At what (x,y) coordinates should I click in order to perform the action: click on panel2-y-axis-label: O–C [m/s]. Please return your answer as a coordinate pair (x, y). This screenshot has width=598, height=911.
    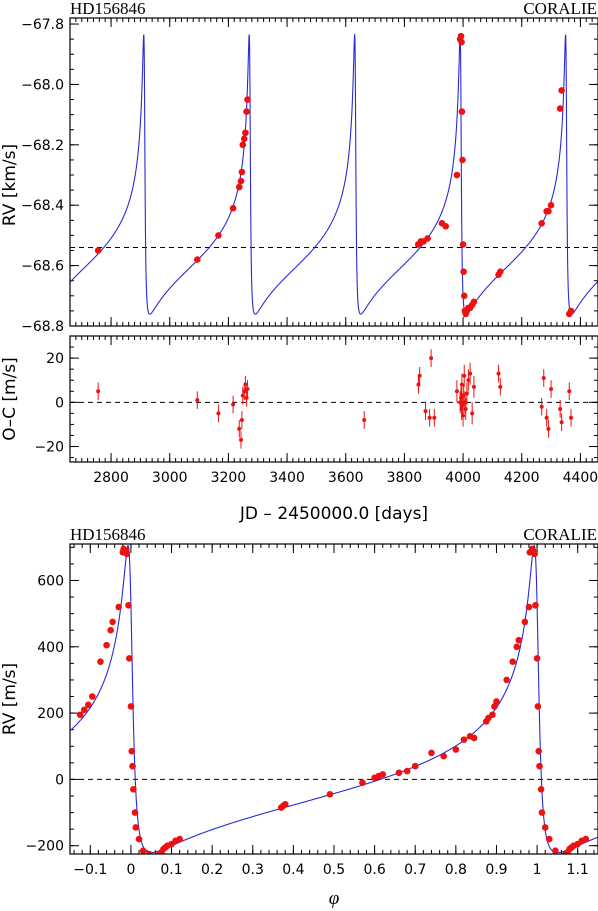
    Looking at the image, I should click on (10, 399).